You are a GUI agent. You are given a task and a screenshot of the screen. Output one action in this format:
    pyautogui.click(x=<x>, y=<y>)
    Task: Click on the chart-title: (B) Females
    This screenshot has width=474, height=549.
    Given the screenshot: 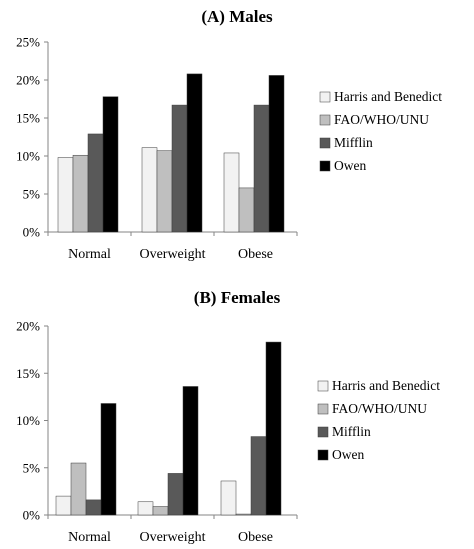 What is the action you would take?
    pyautogui.click(x=237, y=297)
    